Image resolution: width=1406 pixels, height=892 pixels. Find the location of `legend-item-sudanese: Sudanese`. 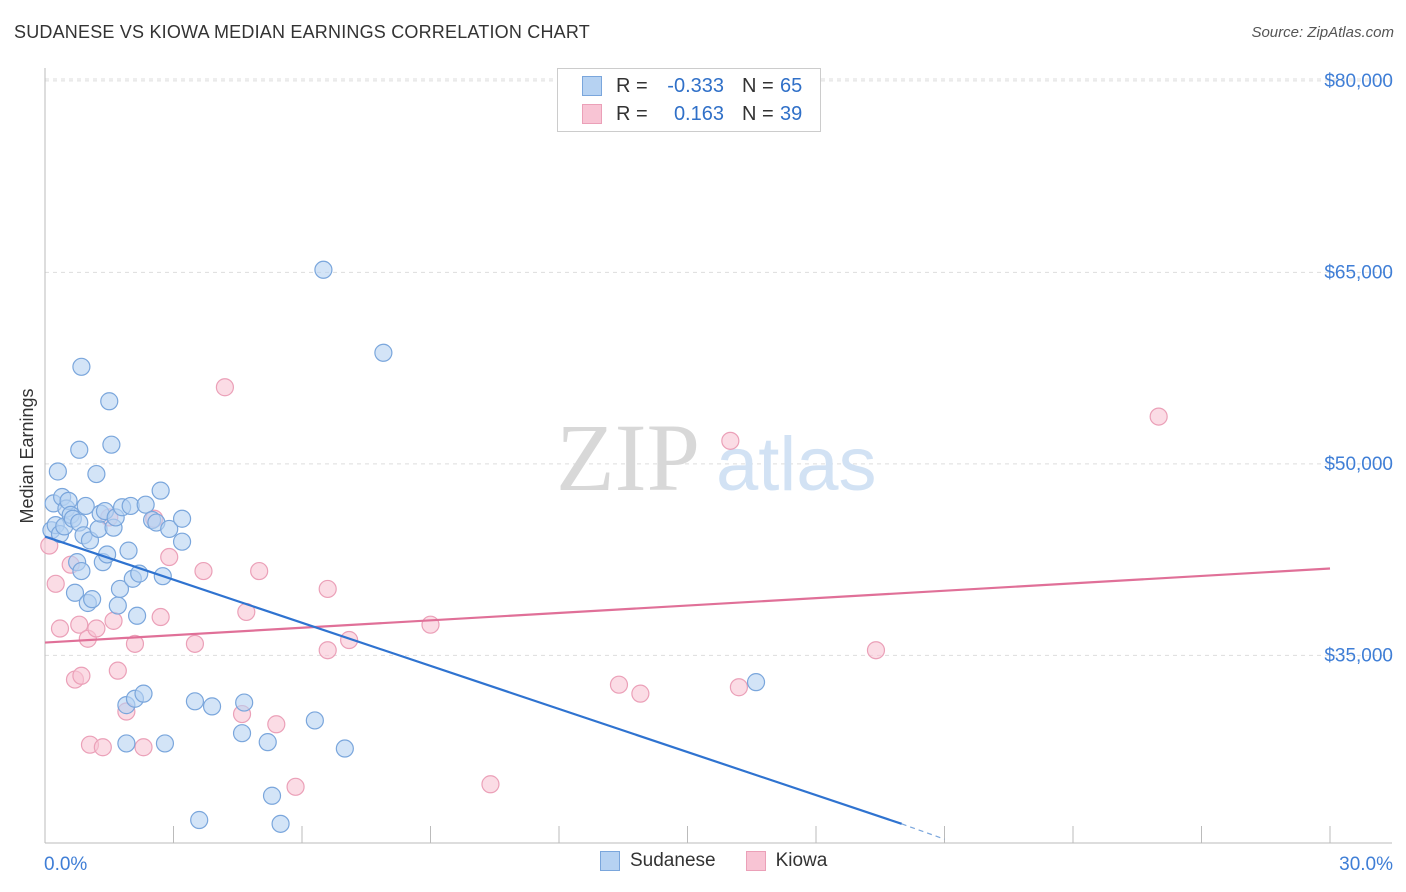

legend-item-sudanese: Sudanese is located at coordinates (658, 861).